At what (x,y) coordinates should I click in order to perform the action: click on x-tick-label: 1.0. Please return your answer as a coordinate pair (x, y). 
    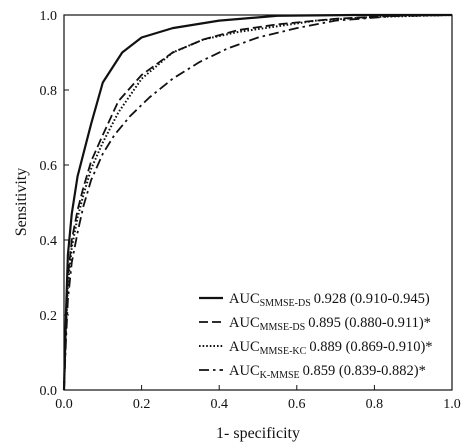
    Looking at the image, I should click on (452, 404).